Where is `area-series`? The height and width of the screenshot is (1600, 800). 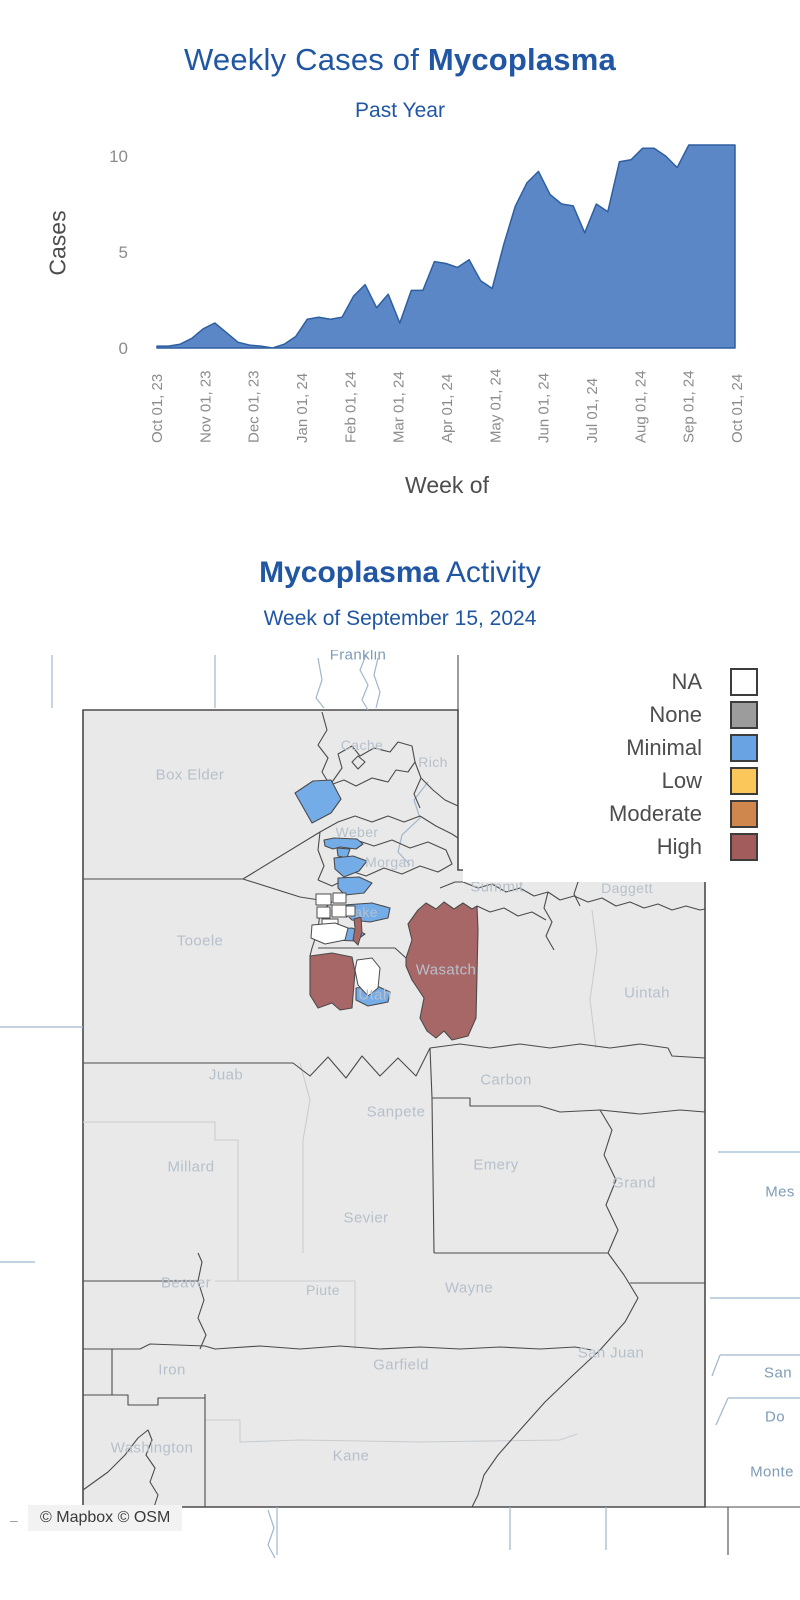
area-series is located at coordinates (446, 246).